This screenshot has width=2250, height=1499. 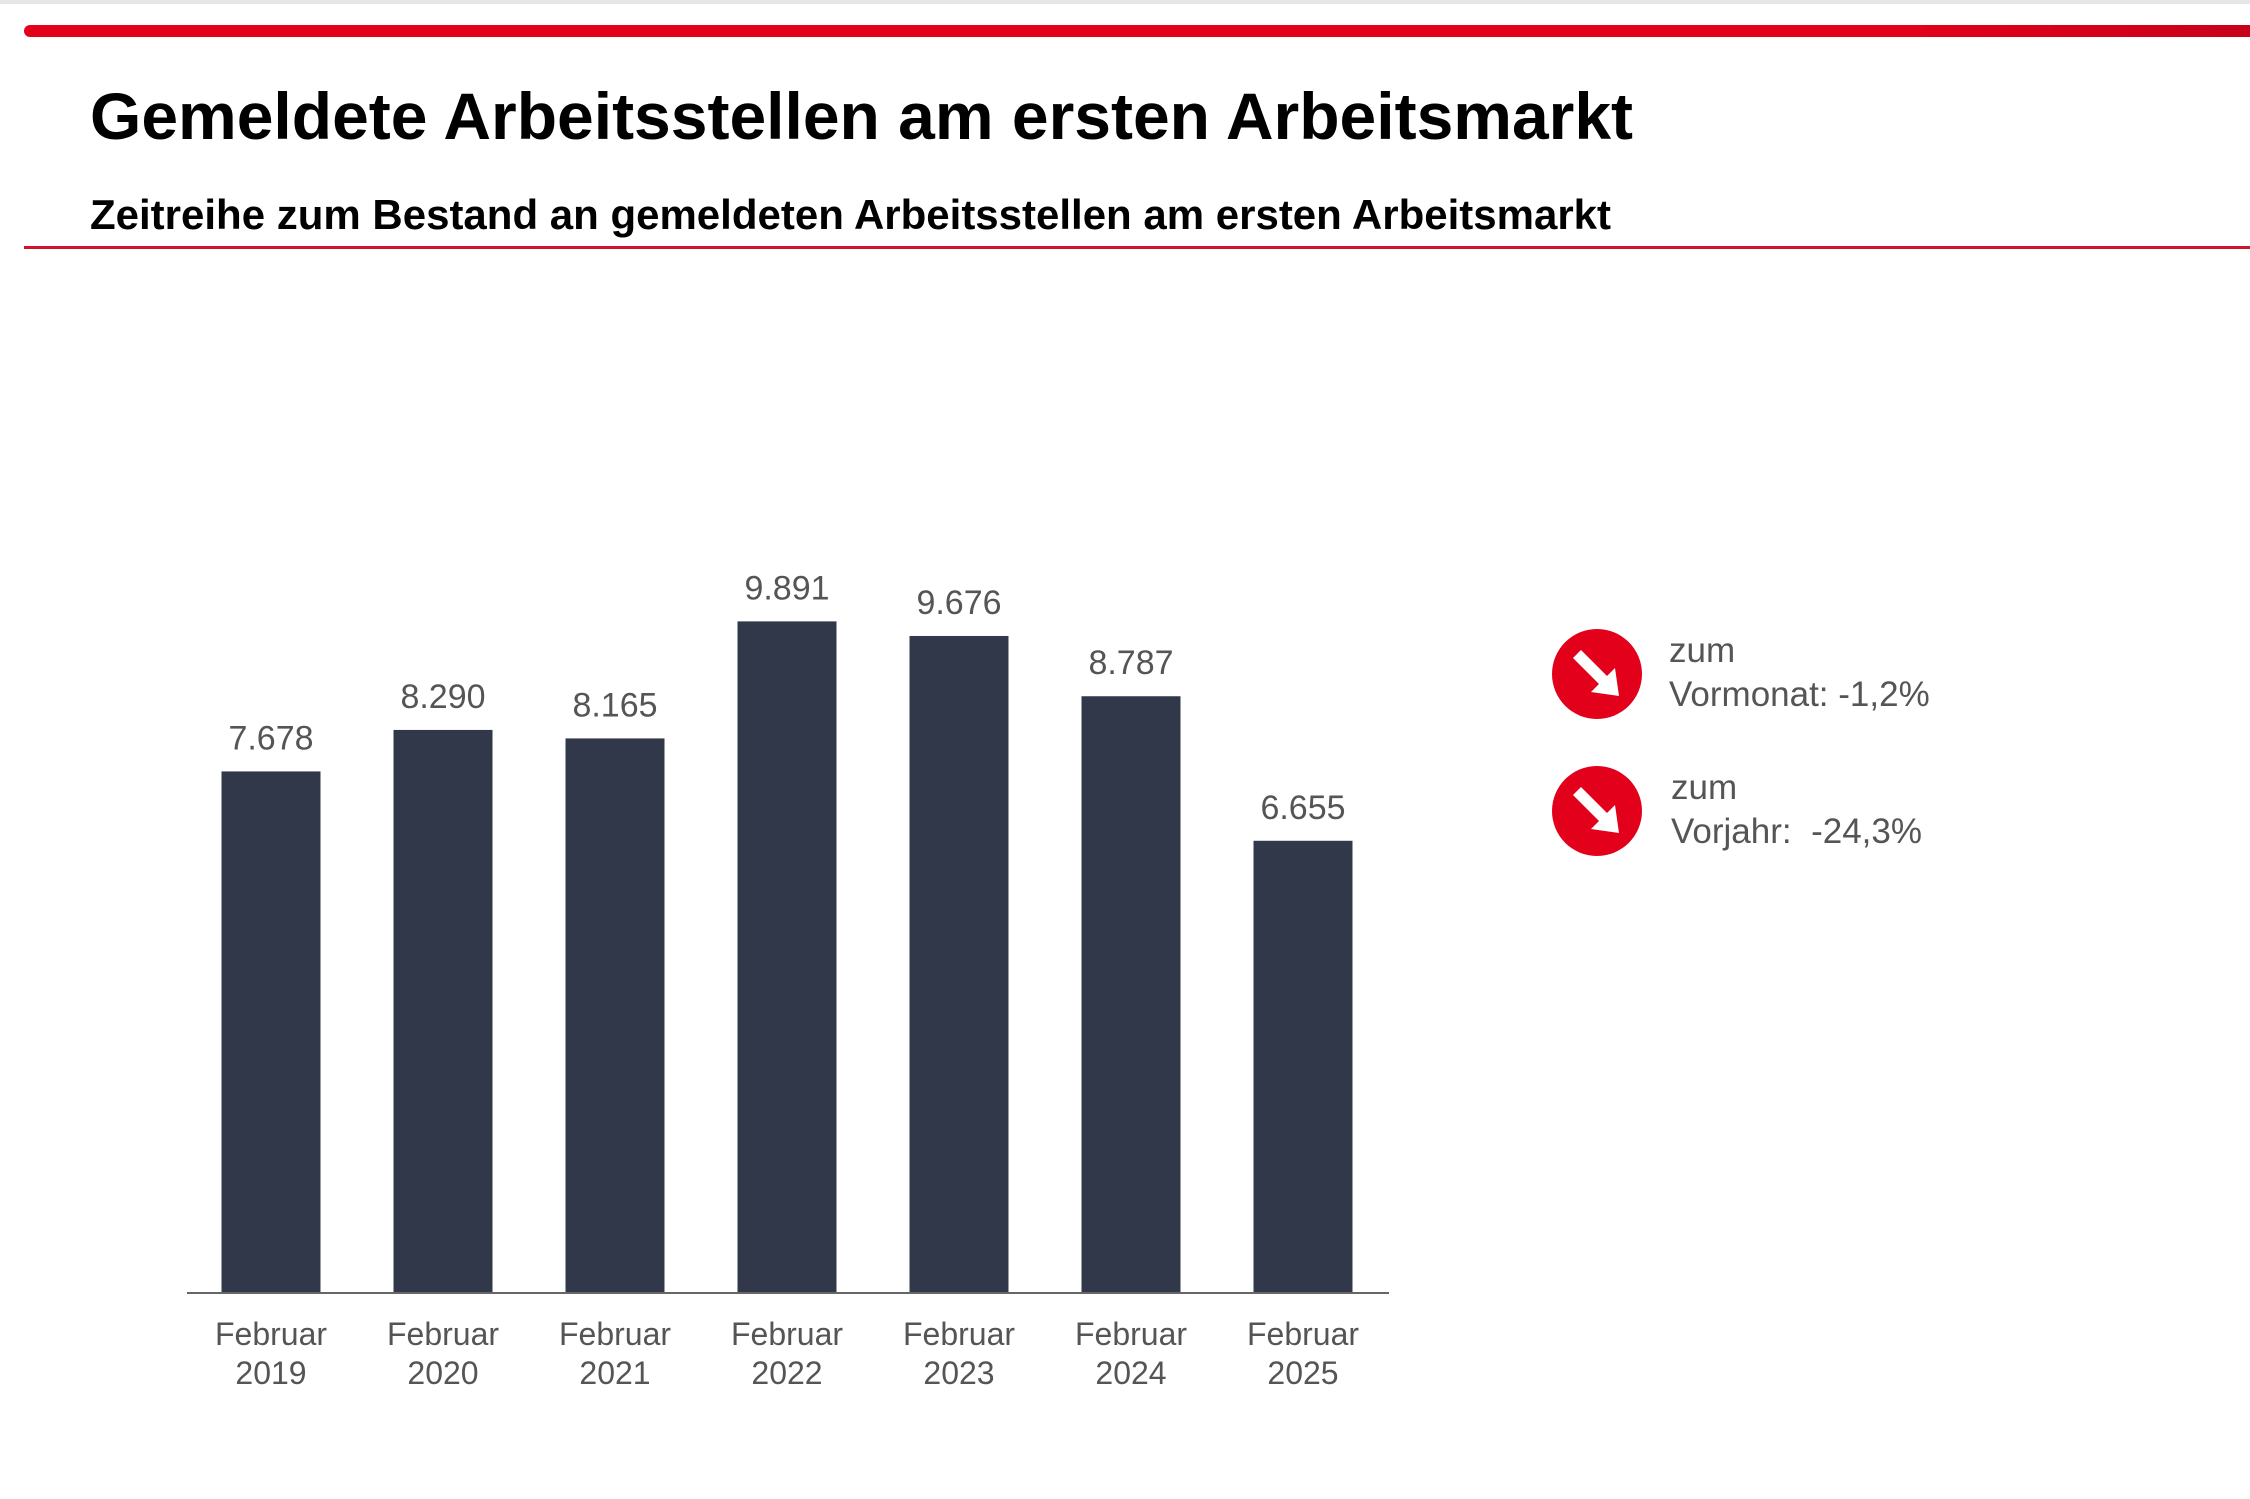 What do you see at coordinates (1137, 31) in the screenshot?
I see `header-red-bar` at bounding box center [1137, 31].